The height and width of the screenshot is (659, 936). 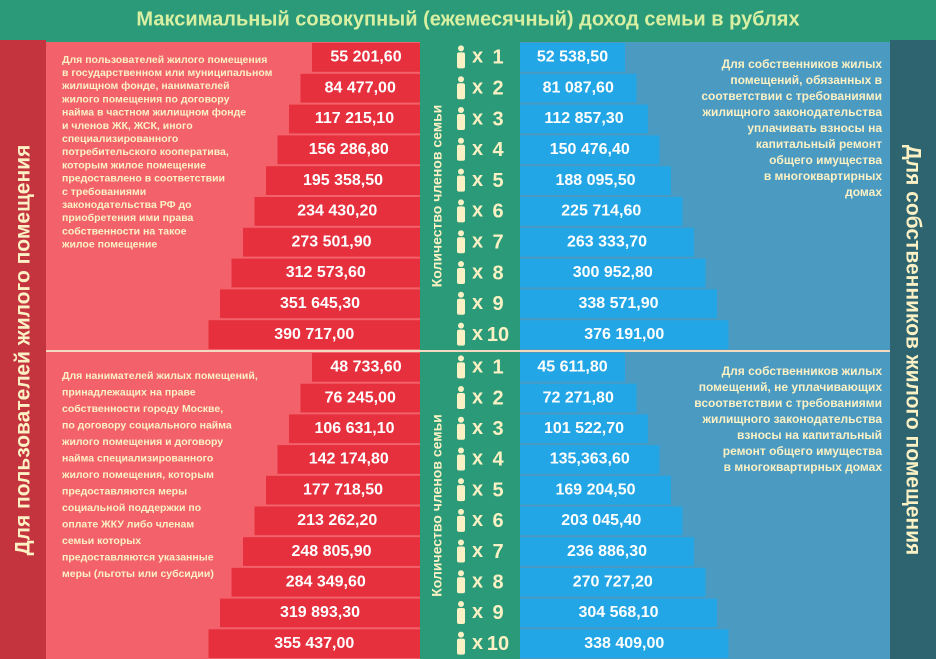 What do you see at coordinates (792, 419) in the screenshot?
I see `right-description: жилищного законодательства` at bounding box center [792, 419].